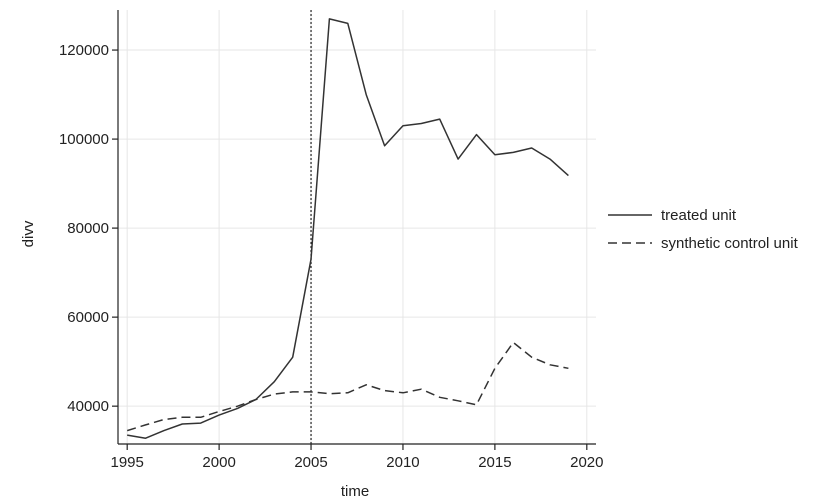  What do you see at coordinates (699, 215) in the screenshot?
I see `legend-label-treated: treated unit` at bounding box center [699, 215].